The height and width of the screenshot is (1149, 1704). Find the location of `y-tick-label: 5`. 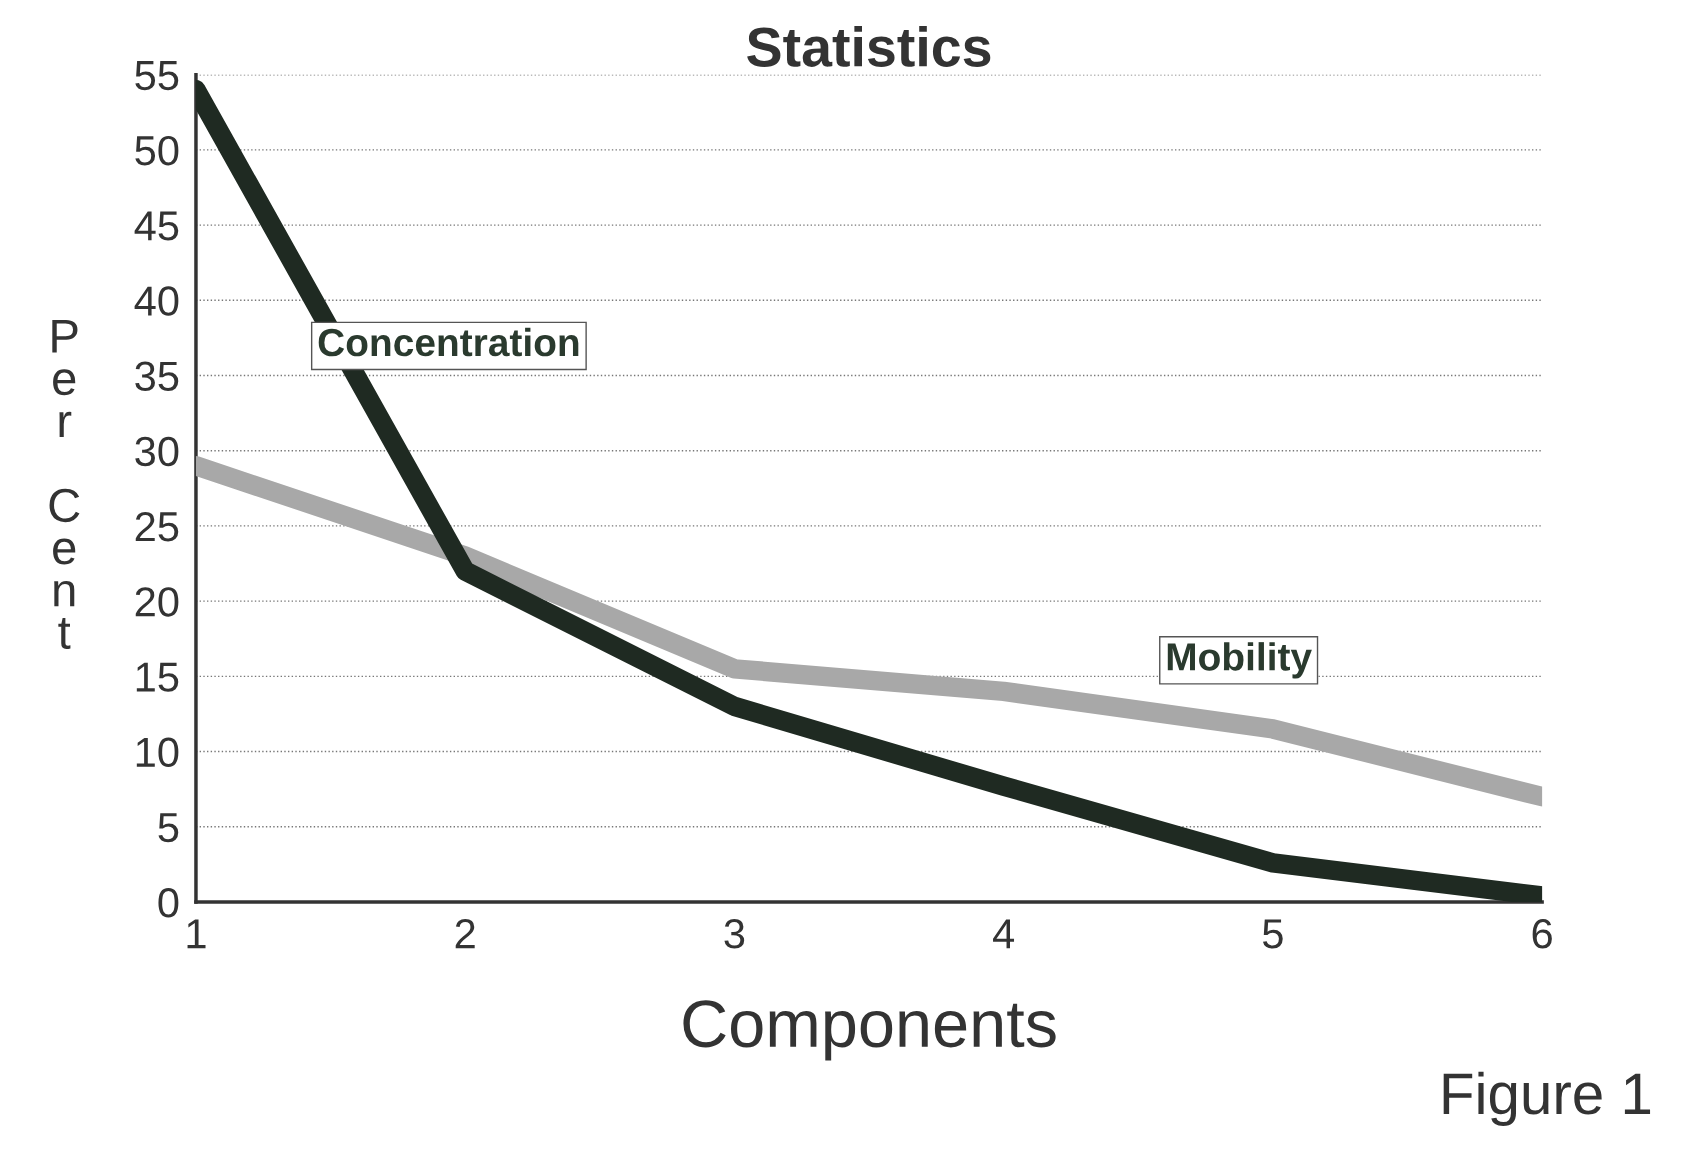

y-tick-label: 5 is located at coordinates (168, 828).